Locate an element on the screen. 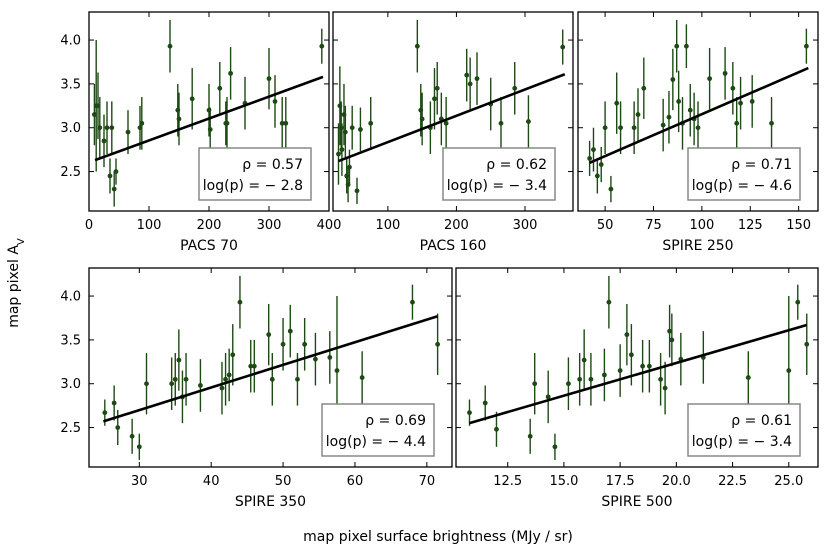 The image size is (830, 554). x-tick-label: 50 is located at coordinates (283, 481).